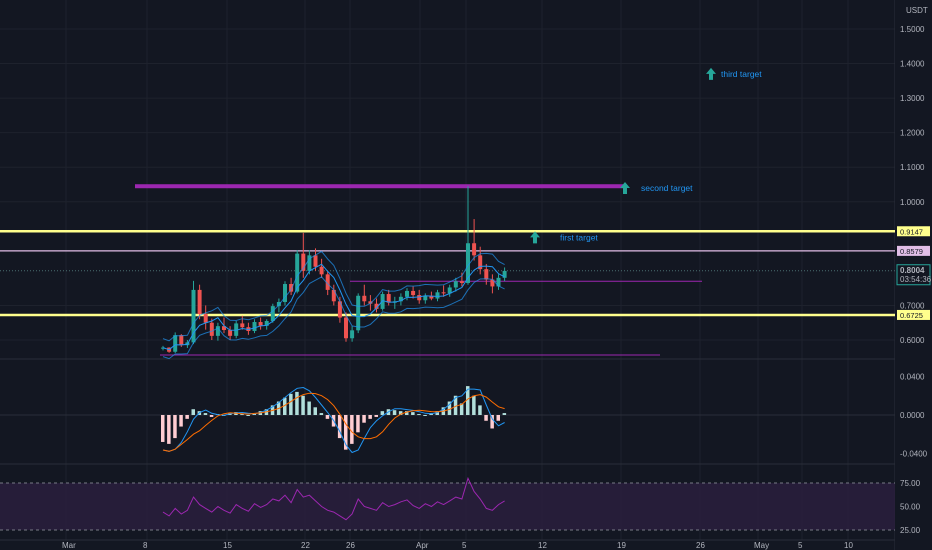 This screenshot has height=550, width=932. What do you see at coordinates (734, 73) in the screenshot?
I see `target-annotation: third target` at bounding box center [734, 73].